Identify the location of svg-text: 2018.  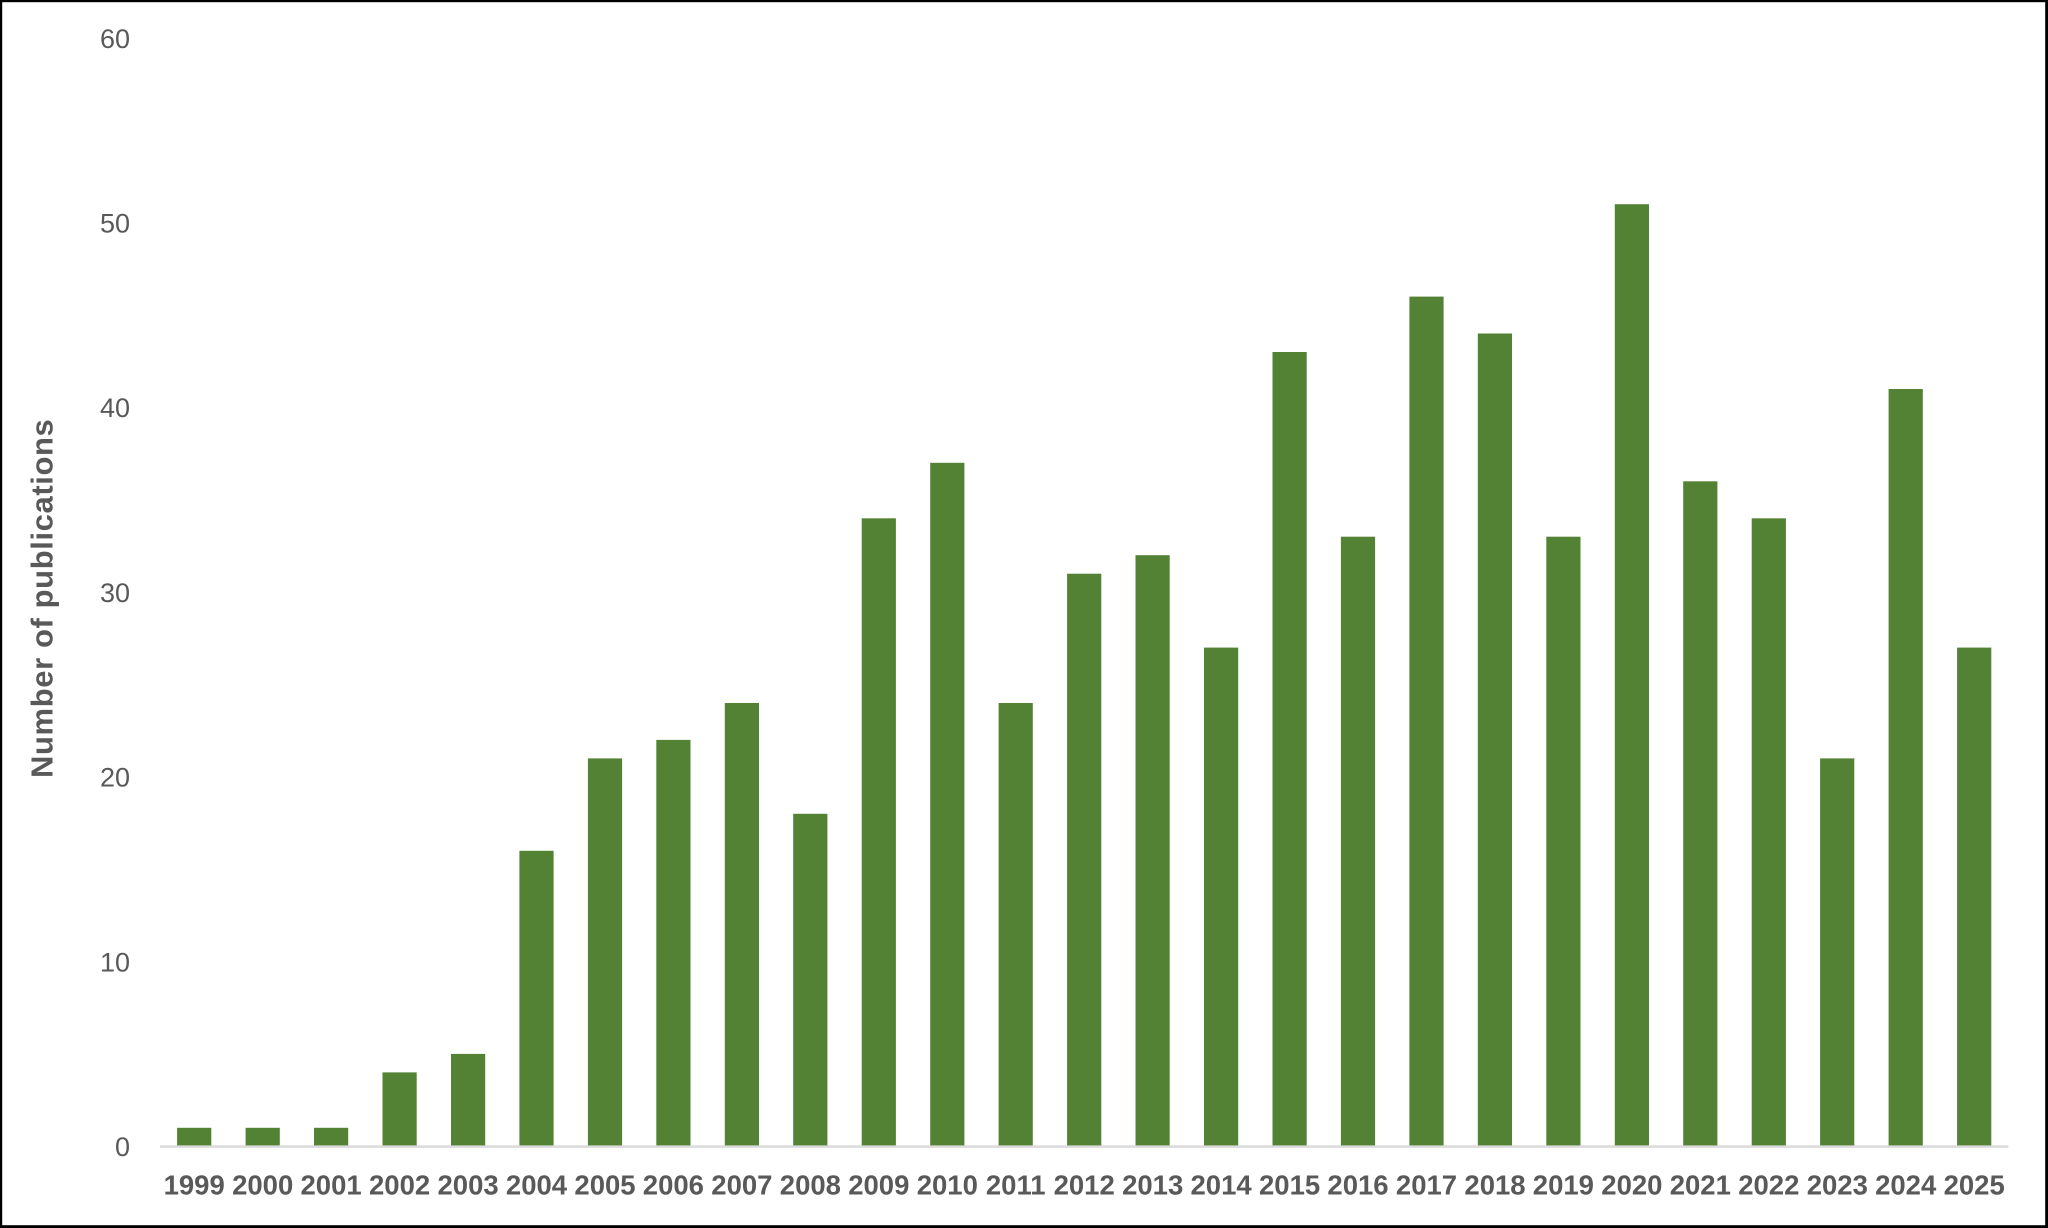
(1494, 1185).